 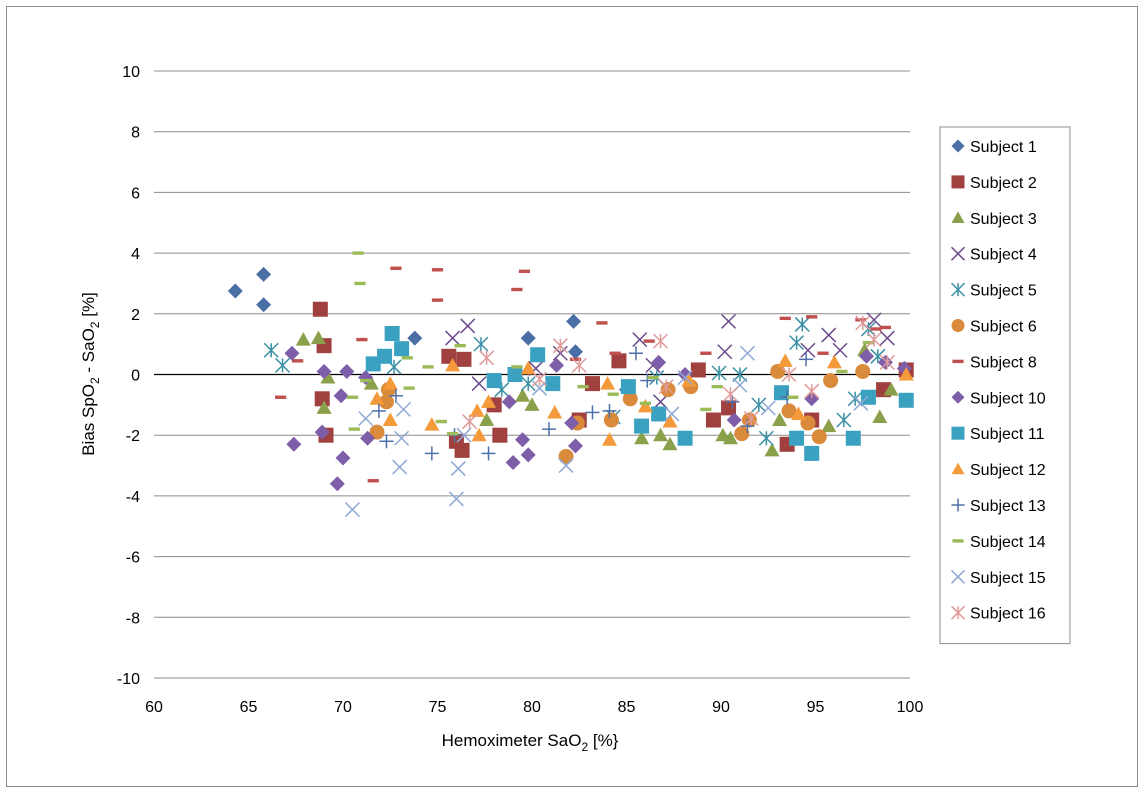 I want to click on y-tick-label: -4, so click(x=133, y=497).